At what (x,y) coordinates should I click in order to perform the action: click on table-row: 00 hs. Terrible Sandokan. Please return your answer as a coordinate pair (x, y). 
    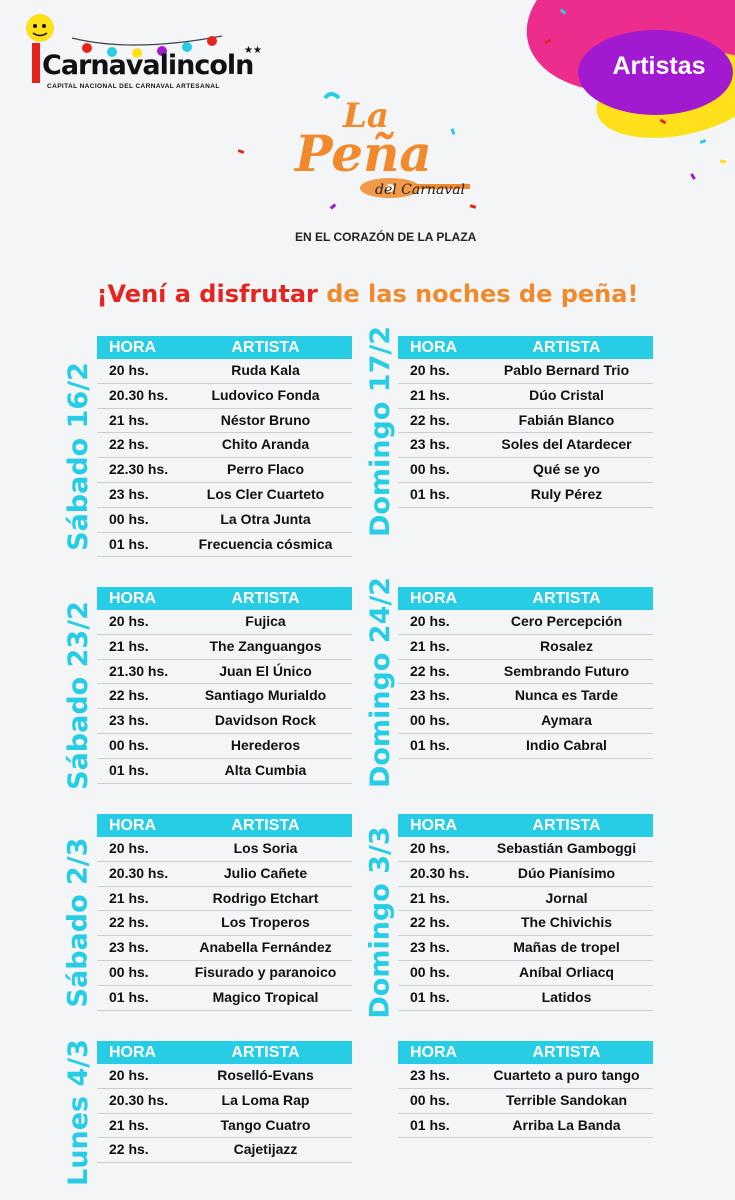
    Looking at the image, I should click on (525, 1101).